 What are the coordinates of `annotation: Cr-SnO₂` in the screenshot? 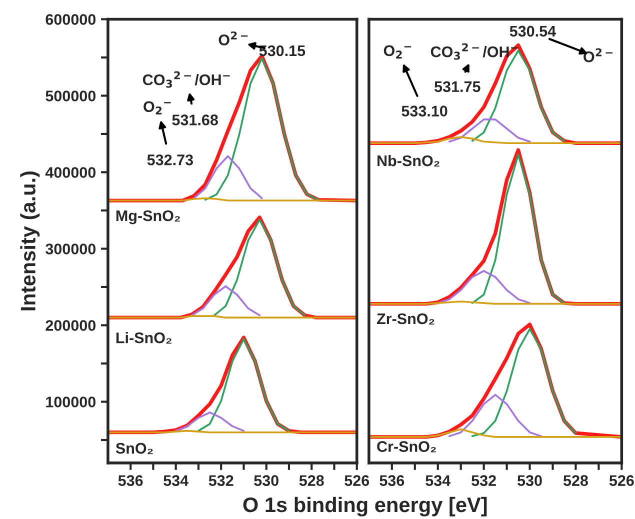 It's located at (406, 446).